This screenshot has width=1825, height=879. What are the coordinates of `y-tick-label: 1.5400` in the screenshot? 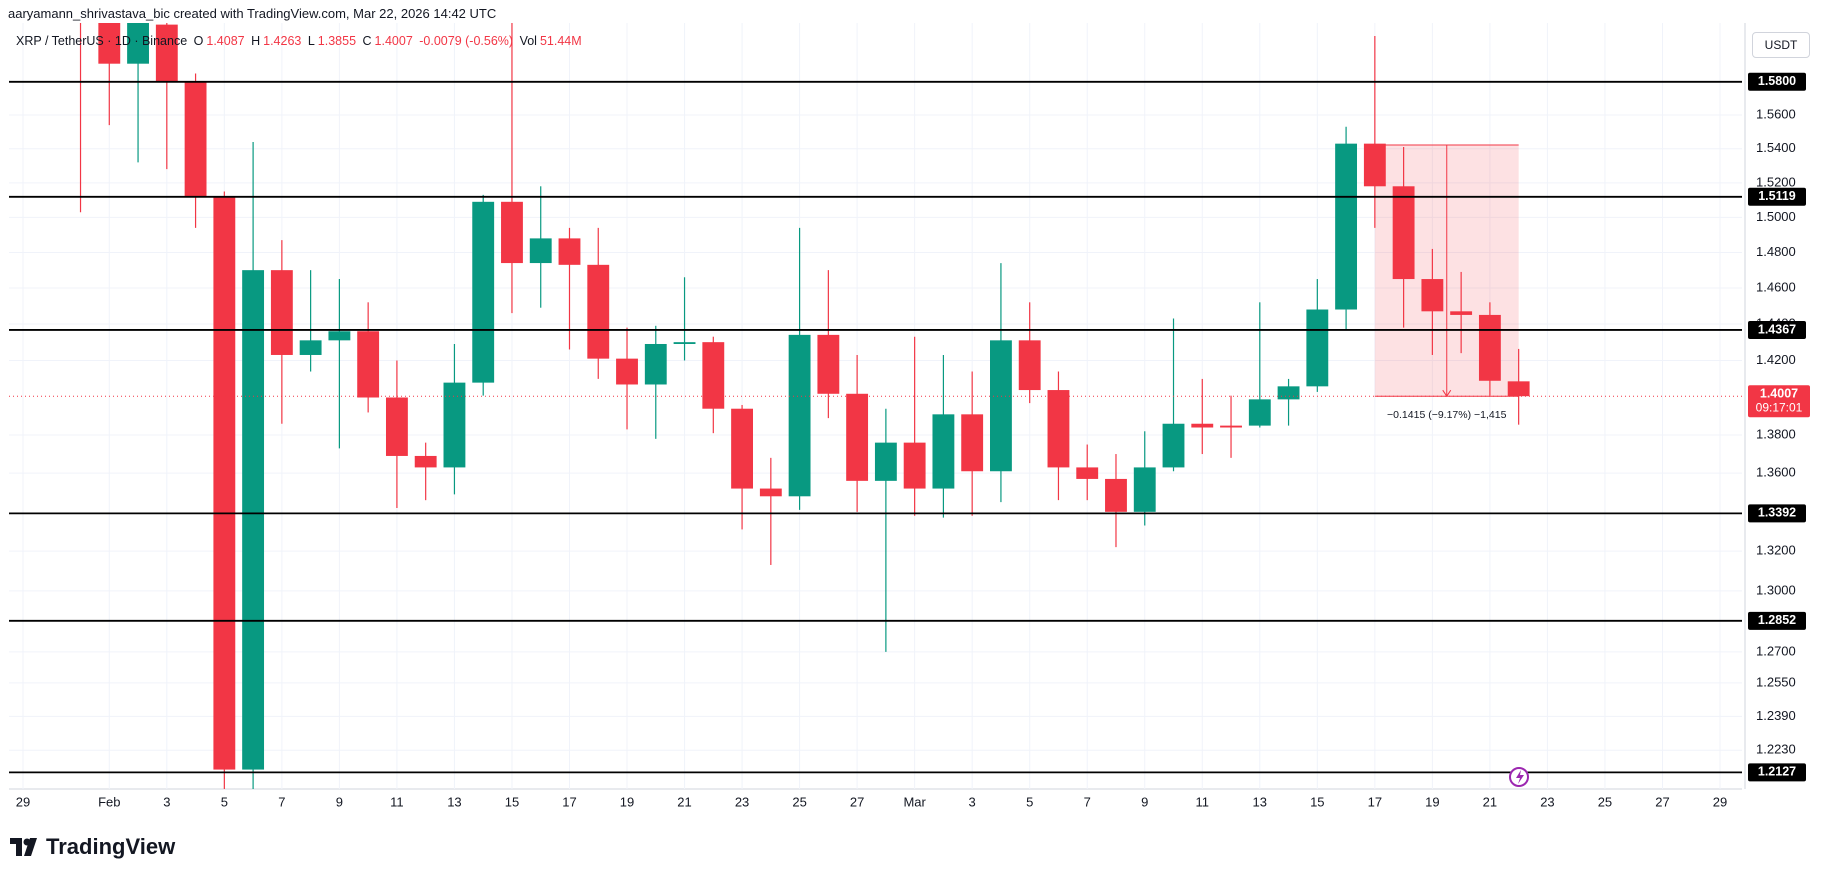 It's located at (1776, 147).